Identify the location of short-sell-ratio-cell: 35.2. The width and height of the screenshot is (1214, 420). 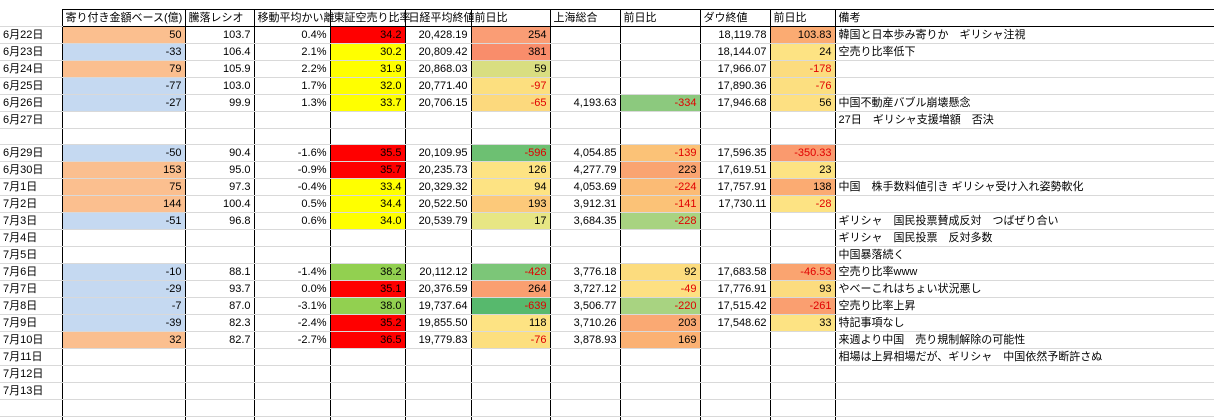
(367, 323).